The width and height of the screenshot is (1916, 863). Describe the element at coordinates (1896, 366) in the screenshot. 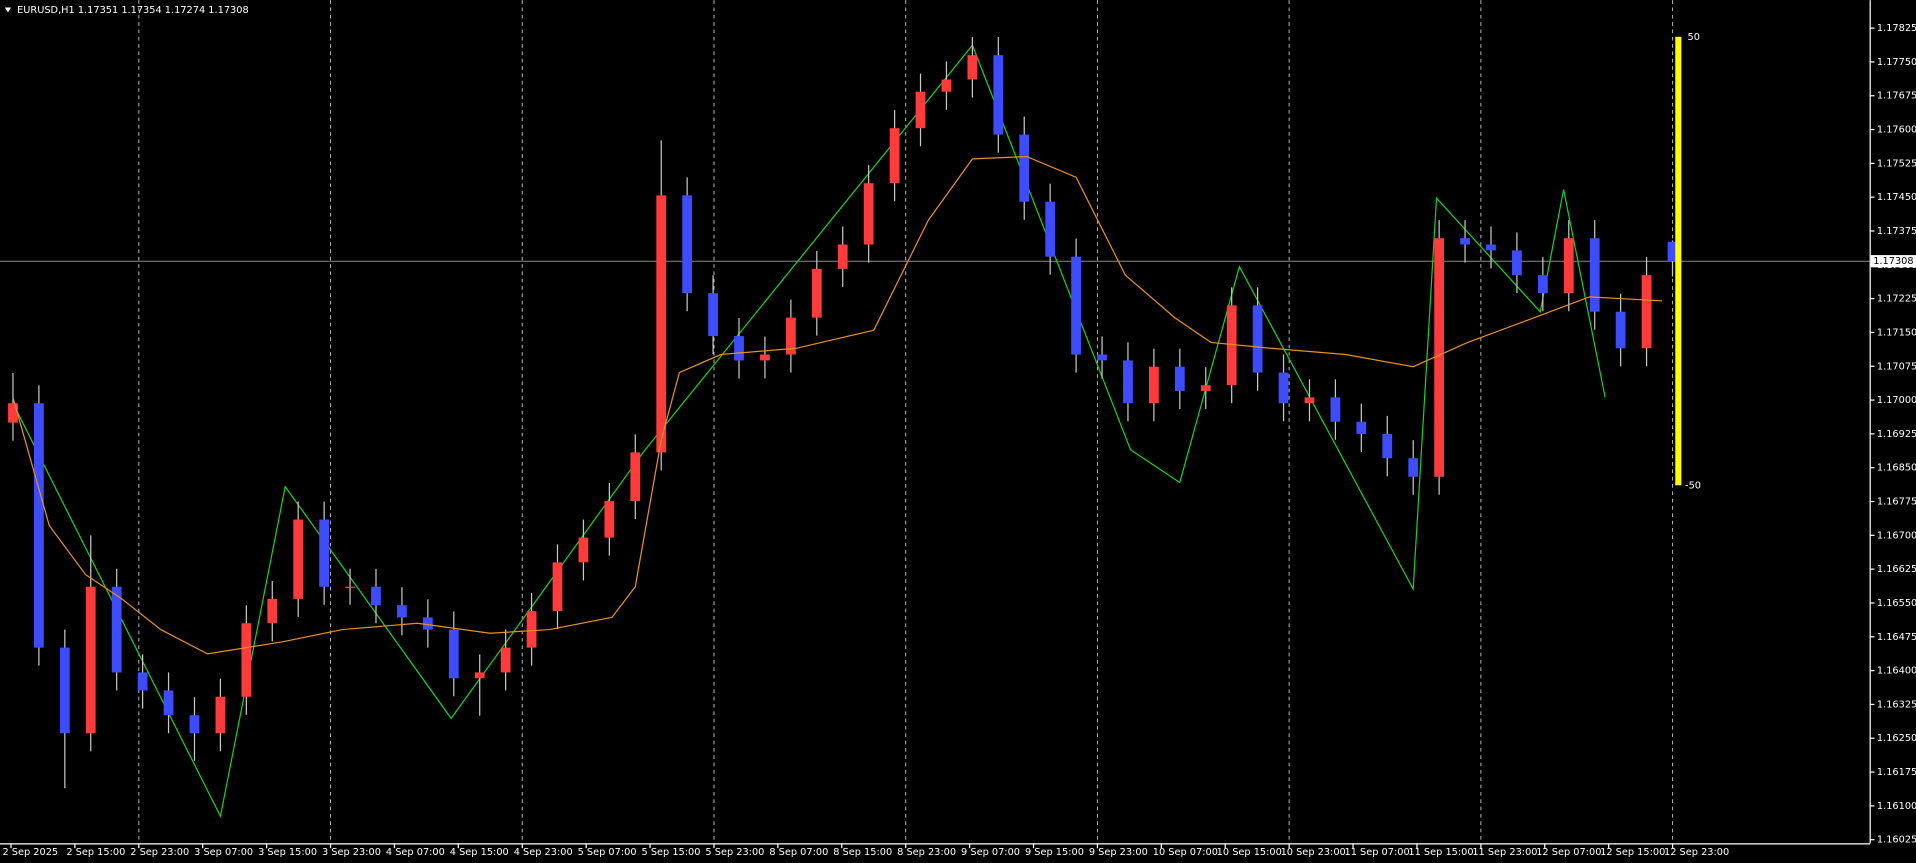

I see `y-tick-label: 1.17075` at that location.